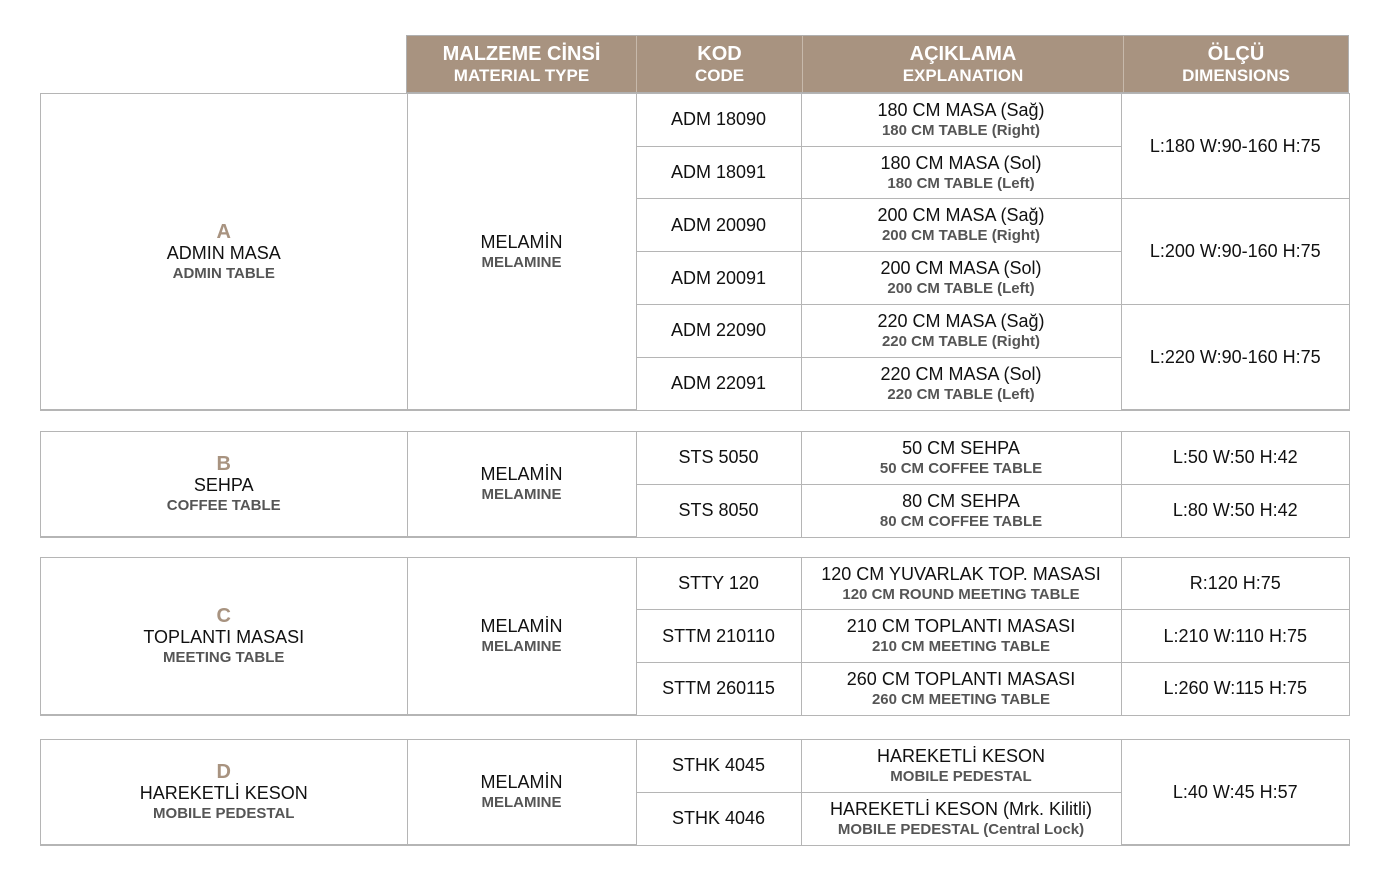 This screenshot has width=1388, height=880. Describe the element at coordinates (719, 383) in the screenshot. I see `code-cell: ADM 22091` at that location.